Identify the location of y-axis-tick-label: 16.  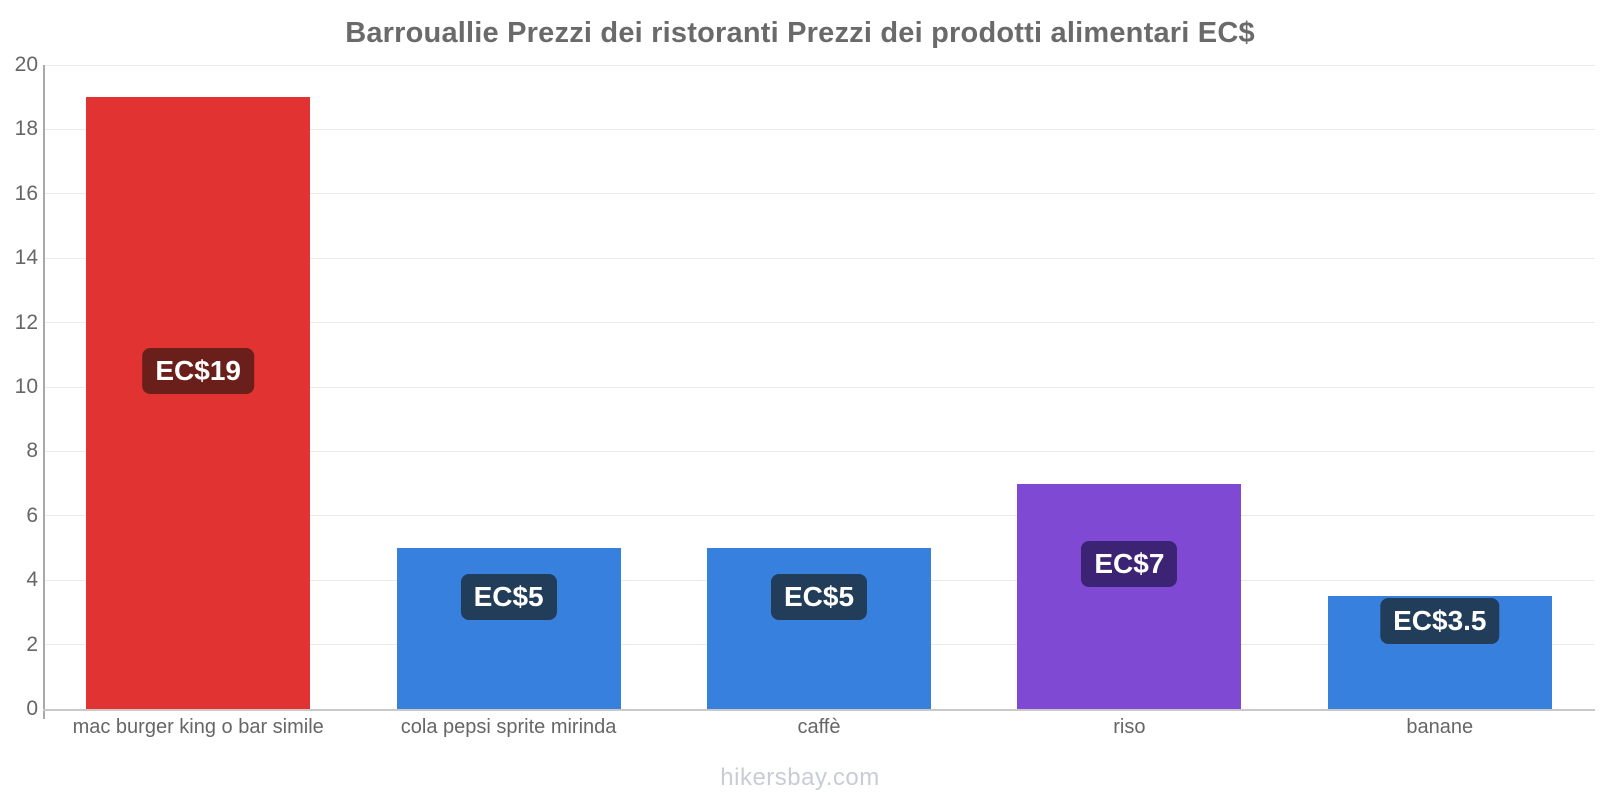
(26, 193).